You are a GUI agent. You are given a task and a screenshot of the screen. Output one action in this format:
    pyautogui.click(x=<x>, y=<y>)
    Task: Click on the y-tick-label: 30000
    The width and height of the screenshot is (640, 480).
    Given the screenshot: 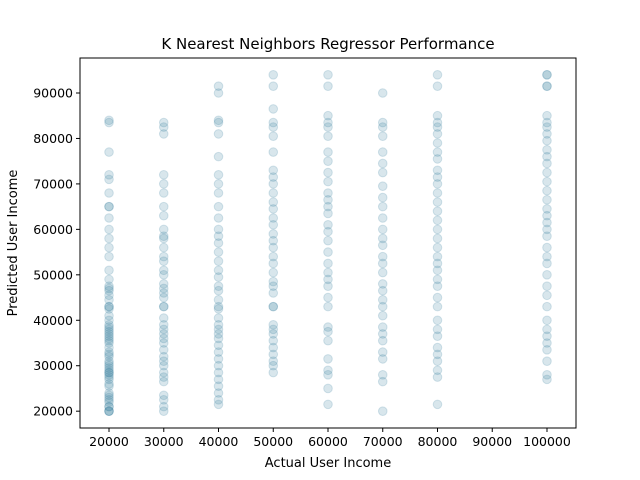 What is the action you would take?
    pyautogui.click(x=53, y=365)
    